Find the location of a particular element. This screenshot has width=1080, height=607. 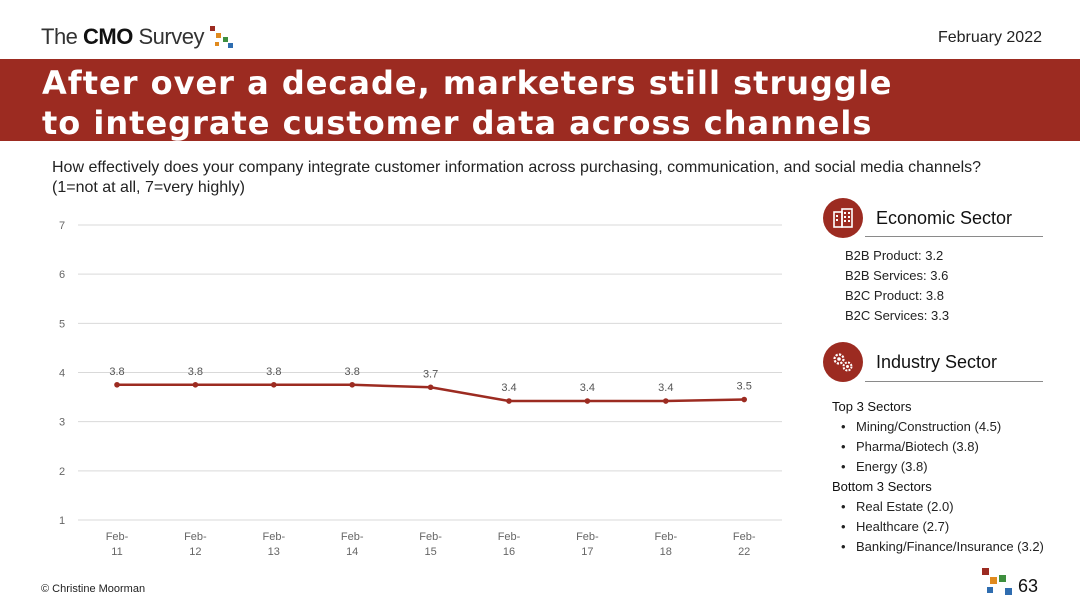

economic-sector-item: B2B Product: 3.2 is located at coordinates (894, 255).